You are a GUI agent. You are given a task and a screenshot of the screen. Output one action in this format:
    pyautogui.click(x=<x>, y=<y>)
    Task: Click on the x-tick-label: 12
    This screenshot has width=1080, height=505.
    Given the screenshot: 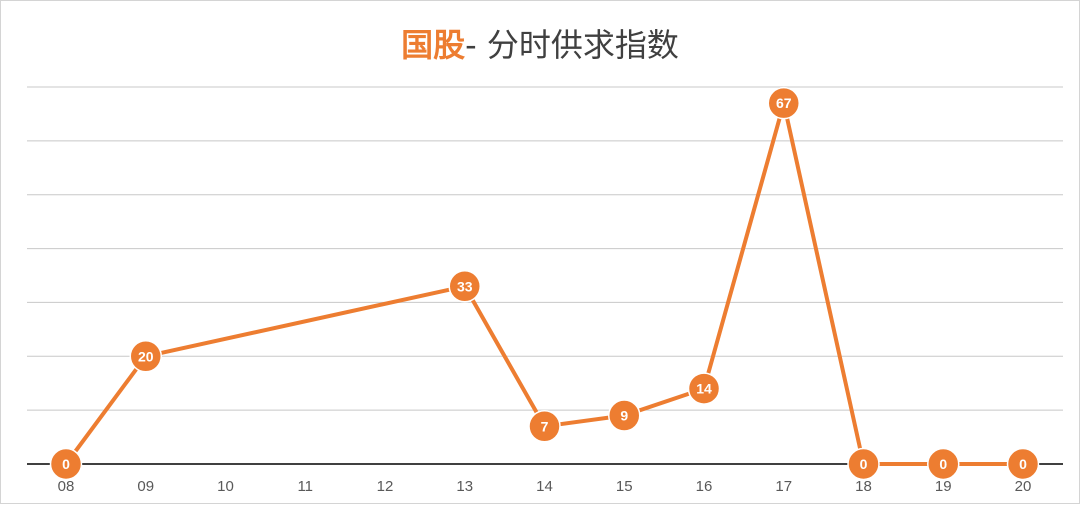 What is the action you would take?
    pyautogui.click(x=385, y=486)
    